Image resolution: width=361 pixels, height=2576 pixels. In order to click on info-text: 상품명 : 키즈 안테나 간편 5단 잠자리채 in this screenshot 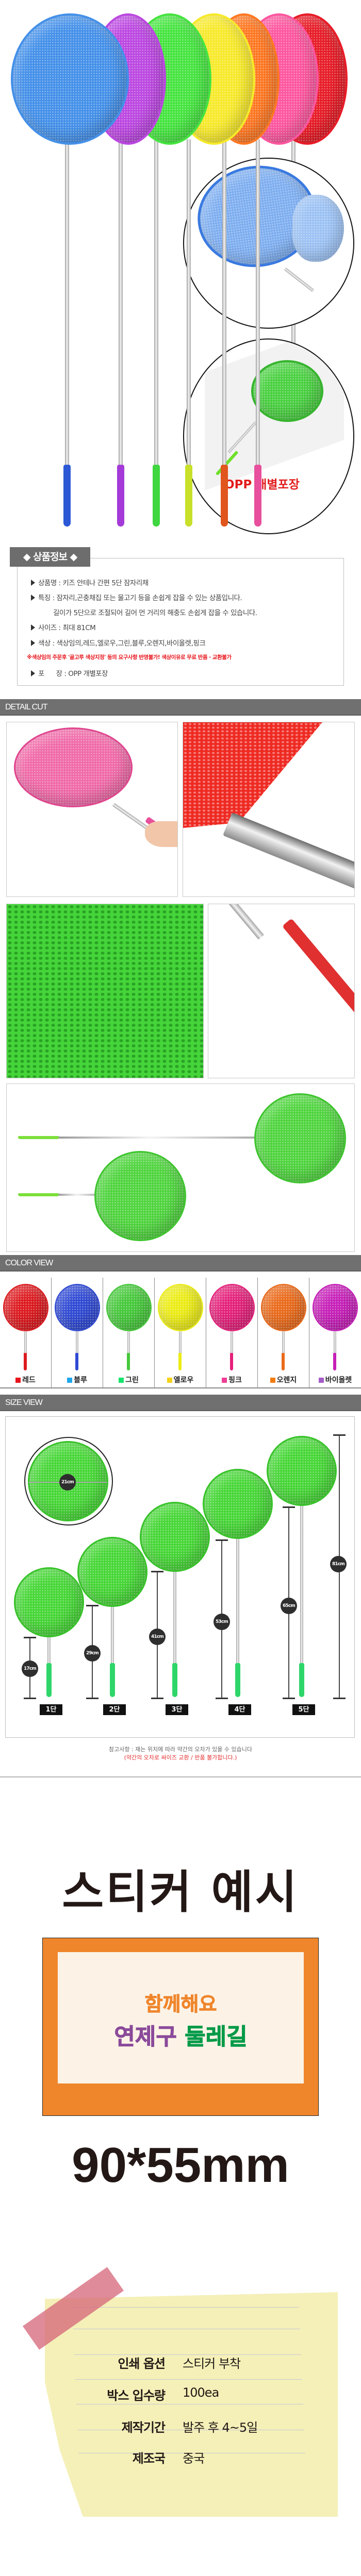, I will do `click(93, 583)`.